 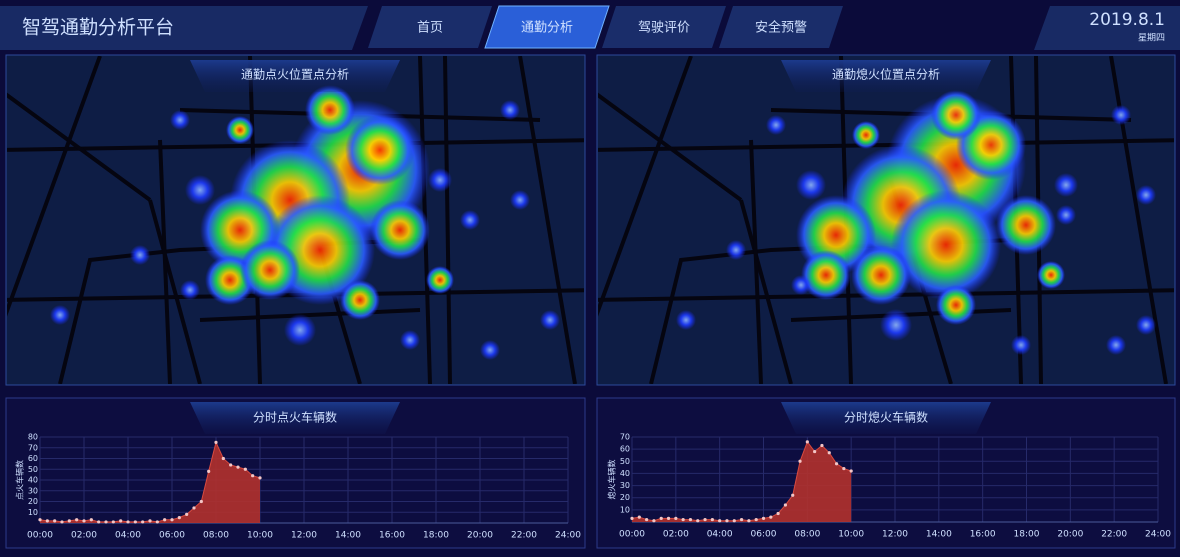 What do you see at coordinates (886, 74) in the screenshot?
I see `panel-title: 通勤熄火位置点分析` at bounding box center [886, 74].